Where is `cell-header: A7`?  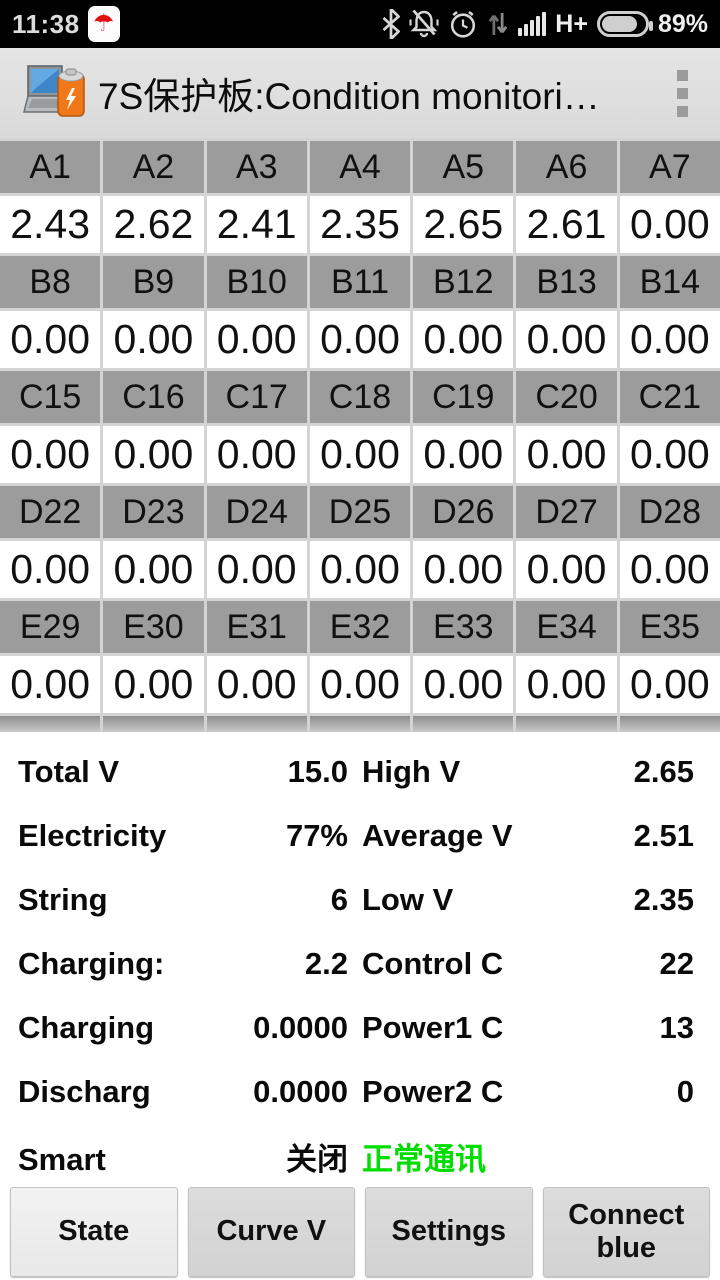 cell-header: A7 is located at coordinates (669, 167).